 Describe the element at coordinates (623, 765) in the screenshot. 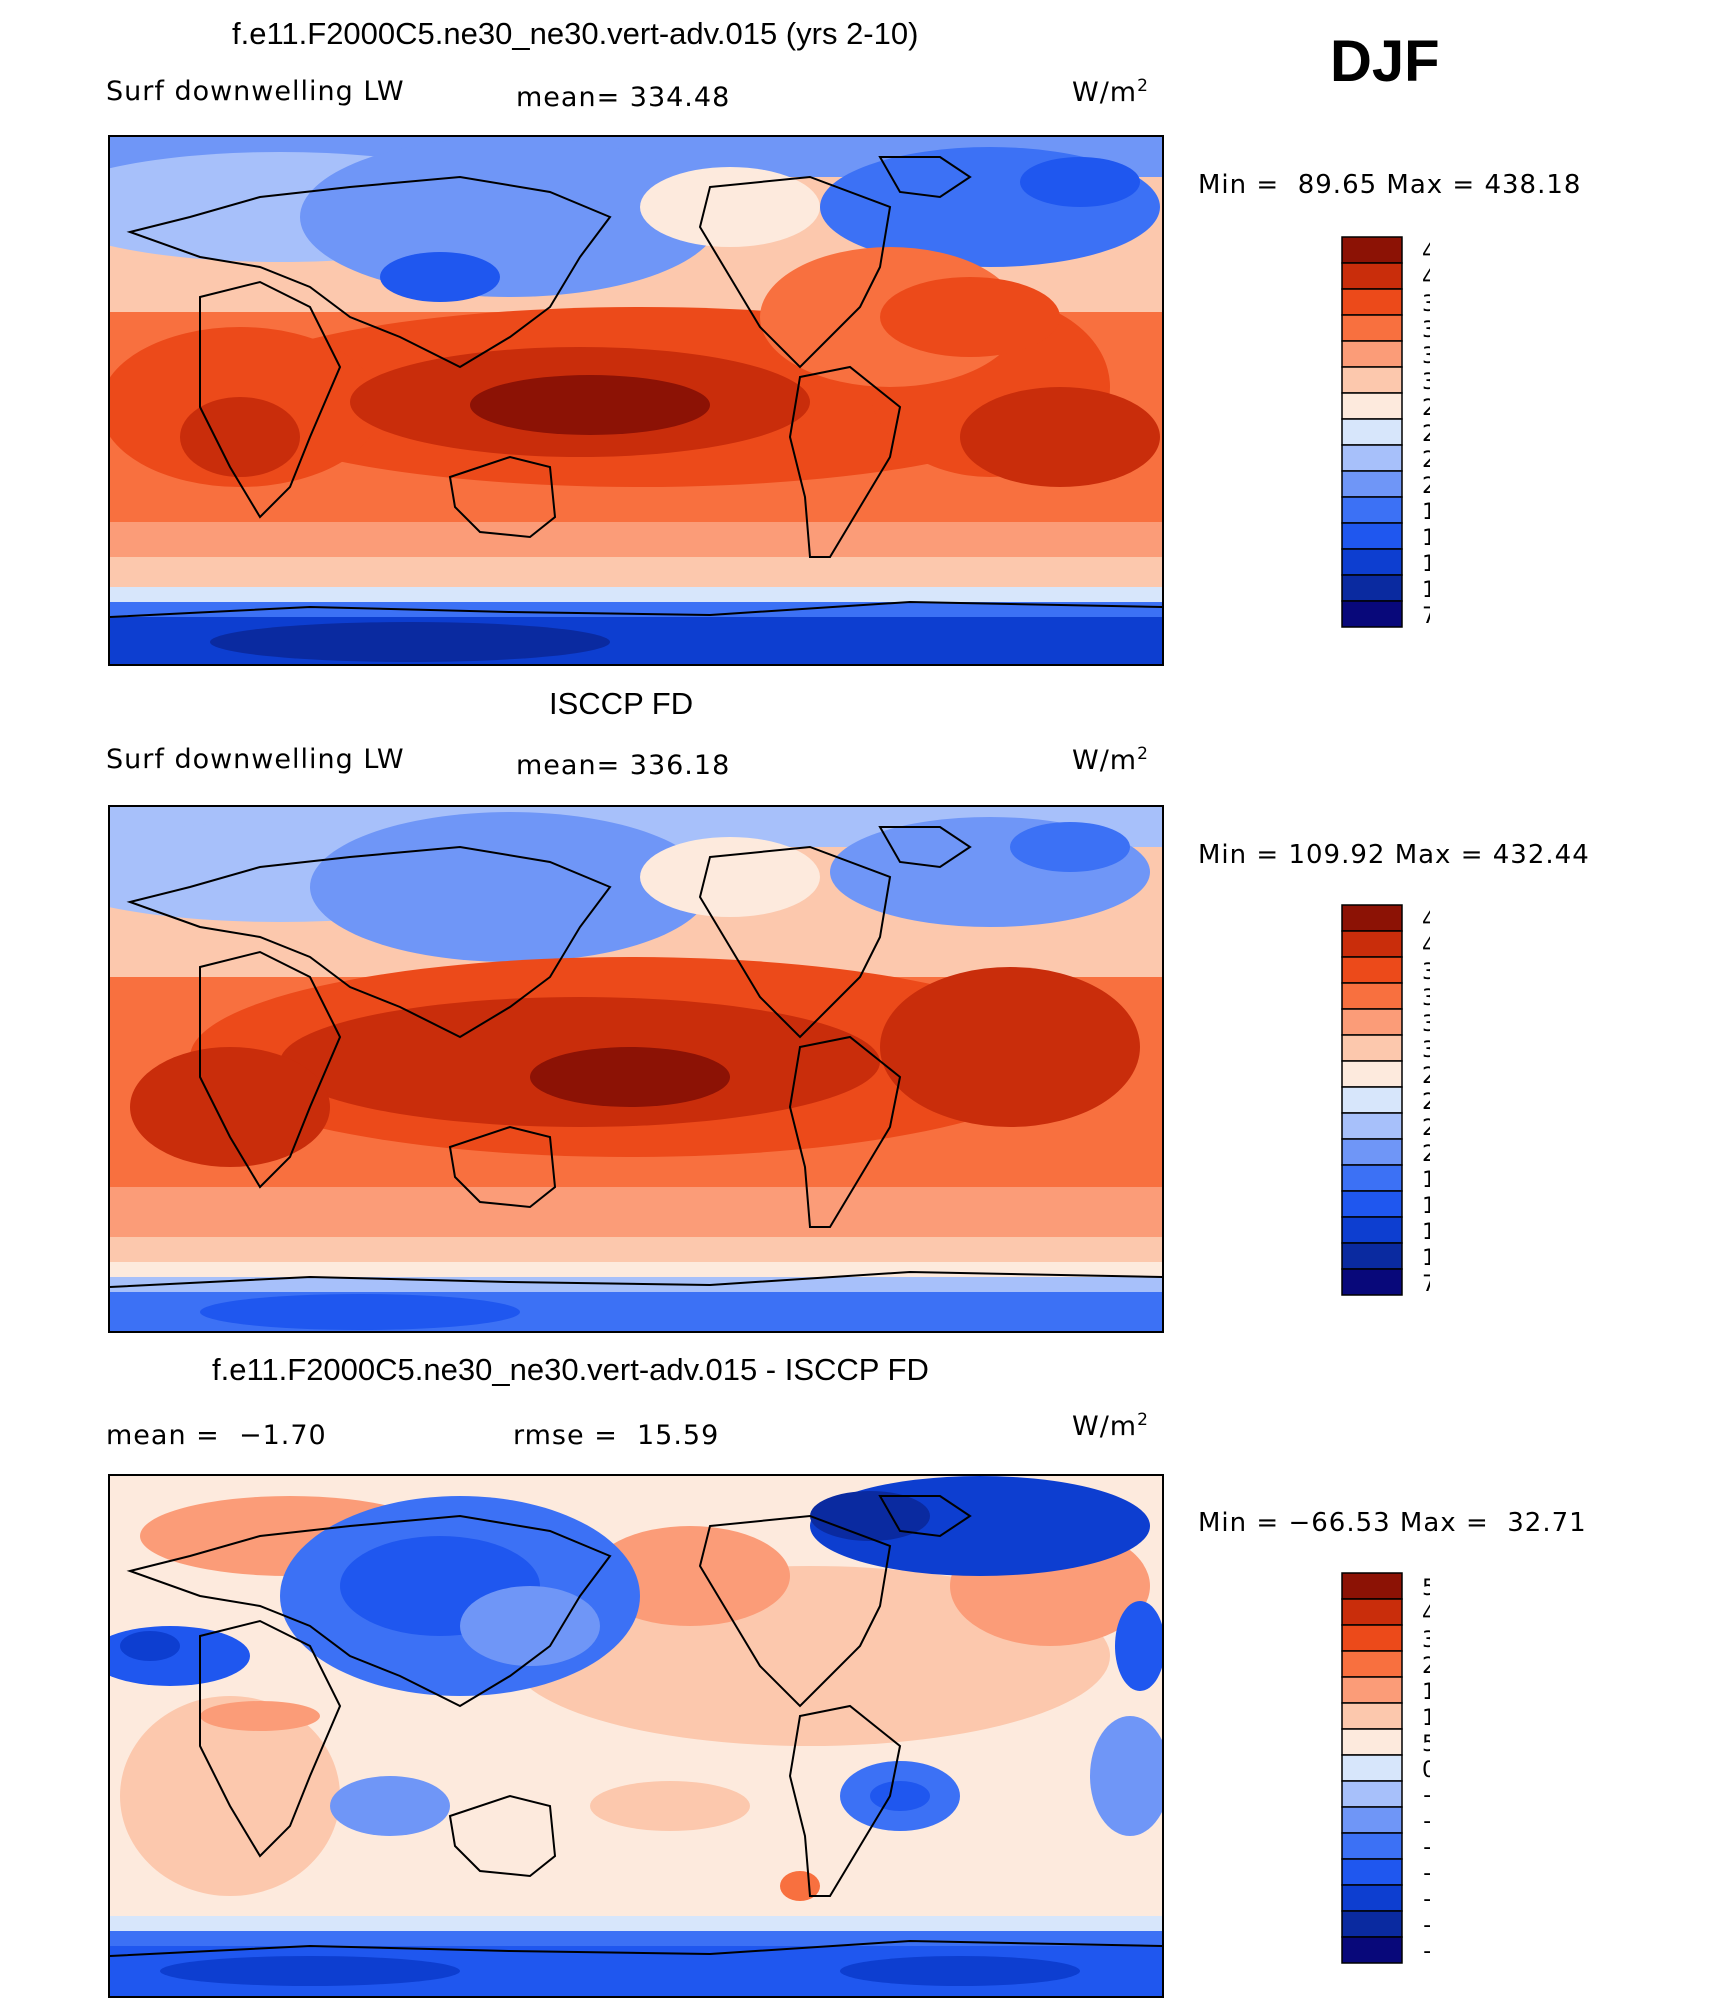

I see `panel-2-mean-label: mean= 336.18` at that location.